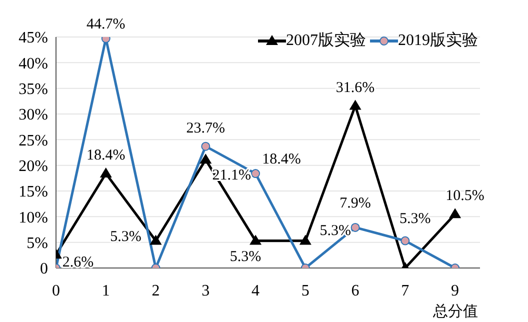 Image resolution: width=528 pixels, height=322 pixels. Describe the element at coordinates (355, 88) in the screenshot. I see `data-label: 31.6%` at that location.